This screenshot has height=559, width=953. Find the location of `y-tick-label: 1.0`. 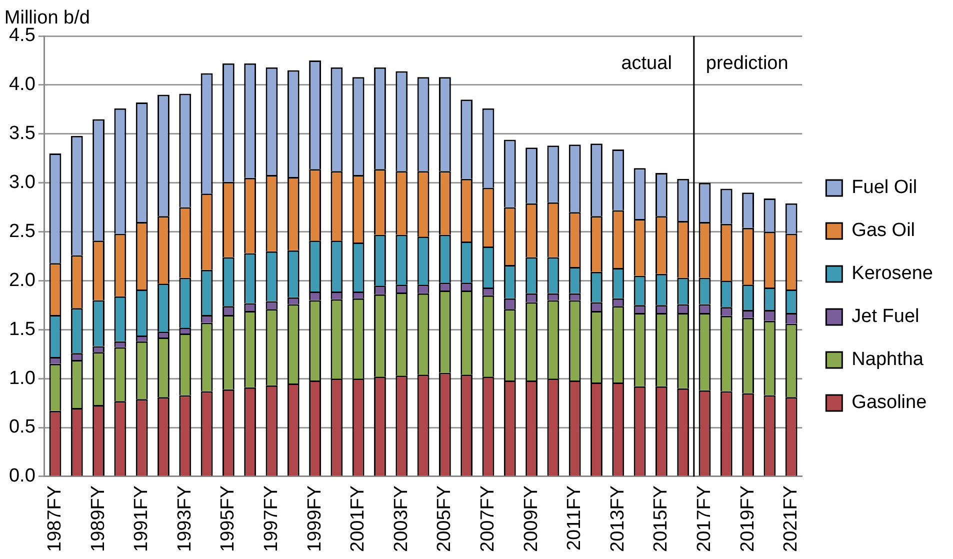

y-tick-label: 1.0 is located at coordinates (22, 378).